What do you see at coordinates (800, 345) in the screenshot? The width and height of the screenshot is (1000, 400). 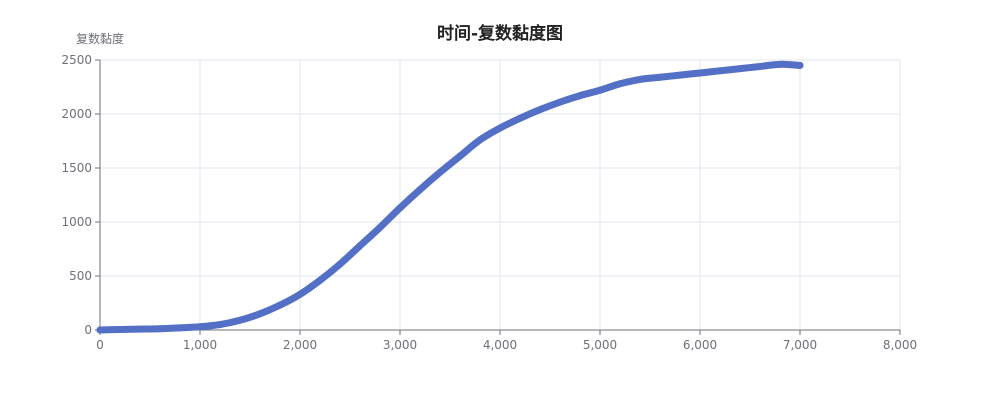 I see `x-tick-label: 7,000` at bounding box center [800, 345].